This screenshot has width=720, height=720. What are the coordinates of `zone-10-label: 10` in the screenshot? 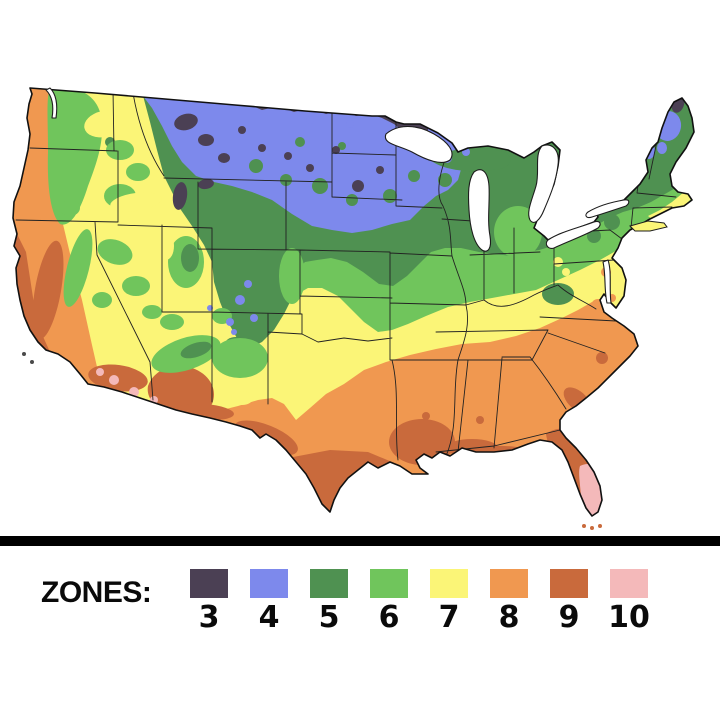 It's located at (629, 617).